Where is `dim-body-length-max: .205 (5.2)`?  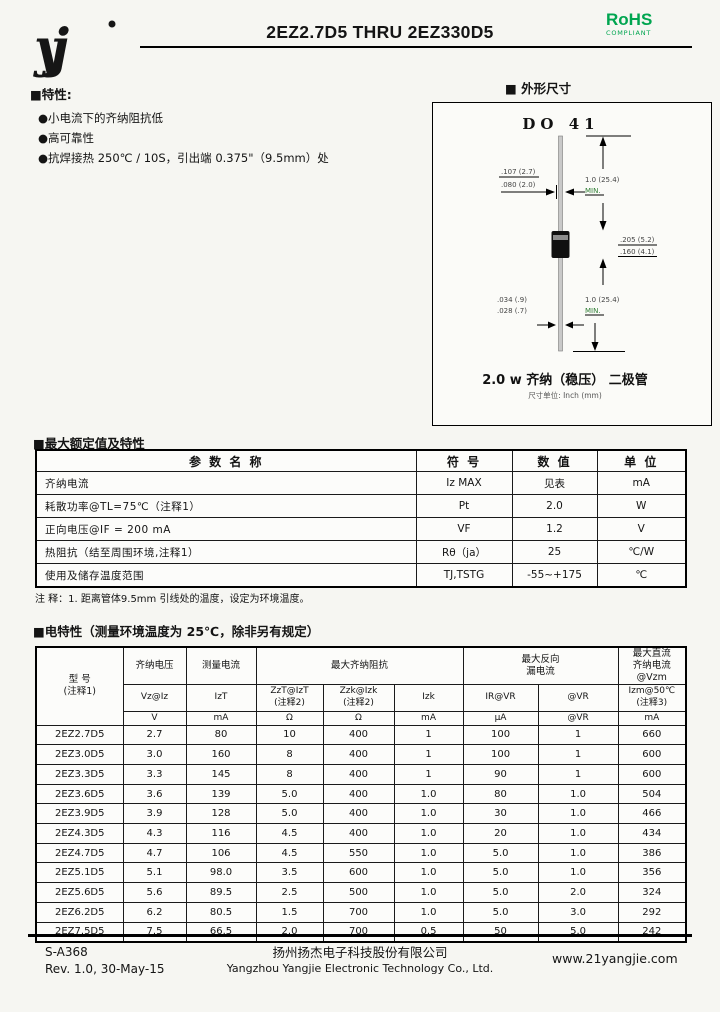 dim-body-length-max: .205 (5.2) is located at coordinates (637, 240).